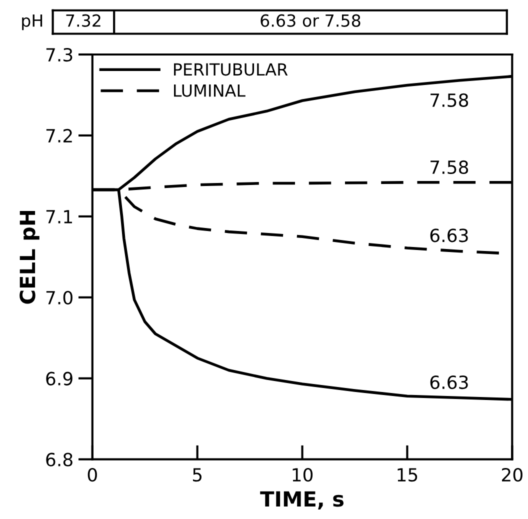 Image resolution: width=528 pixels, height=519 pixels. I want to click on y-tick-label: 6.9, so click(59, 379).